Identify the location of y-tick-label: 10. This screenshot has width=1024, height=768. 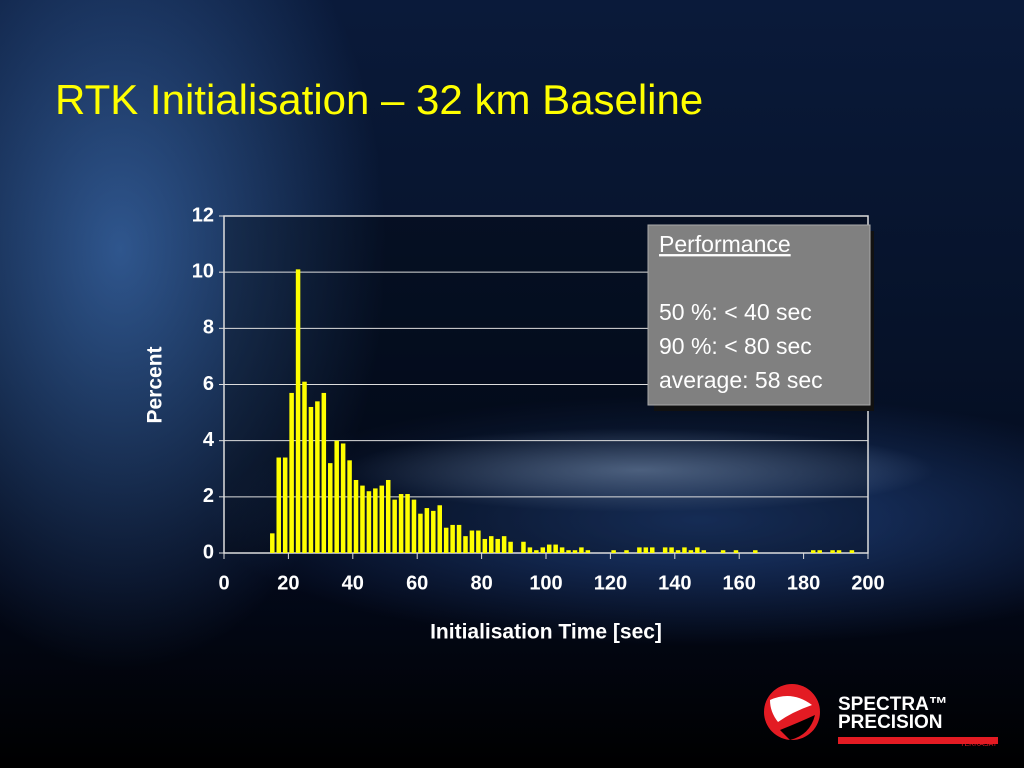
(203, 271).